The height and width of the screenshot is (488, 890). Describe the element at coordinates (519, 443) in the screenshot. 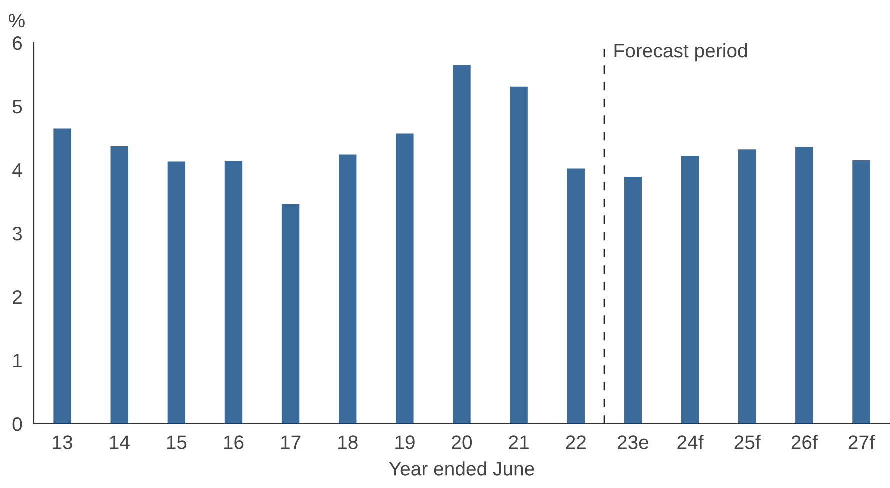

I see `x-tick-label: 21` at that location.